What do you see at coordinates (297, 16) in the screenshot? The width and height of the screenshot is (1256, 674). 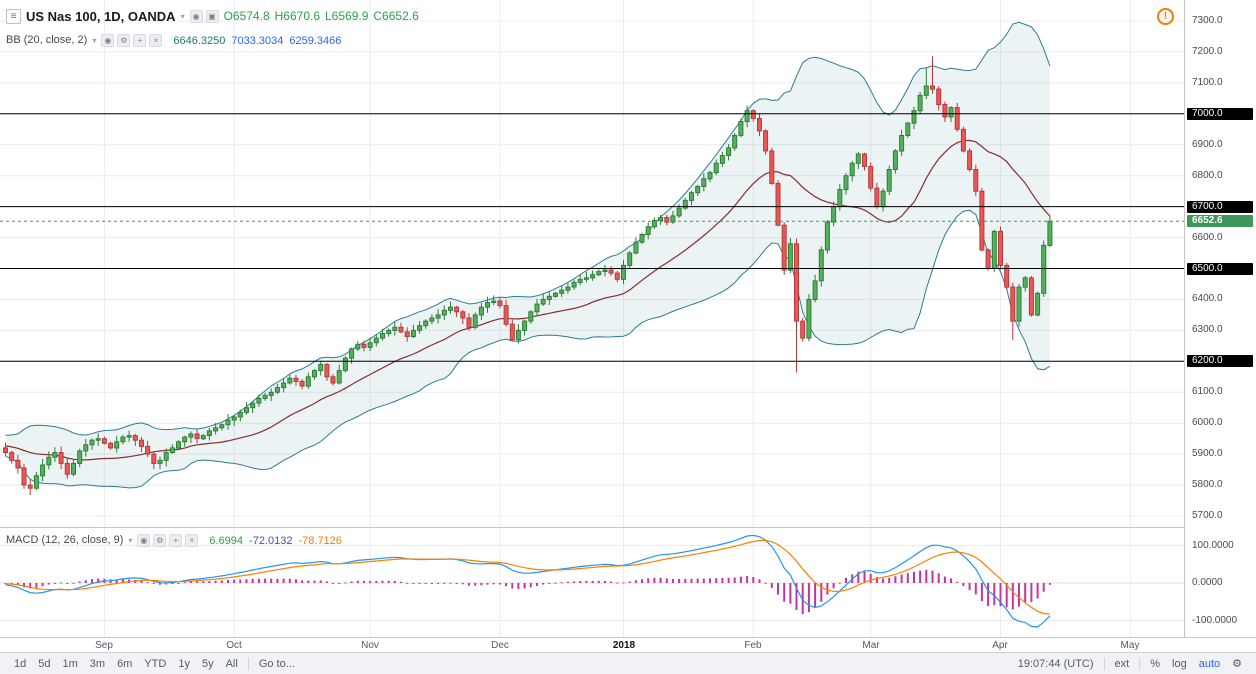 I see `ohlc-h-value: H6670.6` at bounding box center [297, 16].